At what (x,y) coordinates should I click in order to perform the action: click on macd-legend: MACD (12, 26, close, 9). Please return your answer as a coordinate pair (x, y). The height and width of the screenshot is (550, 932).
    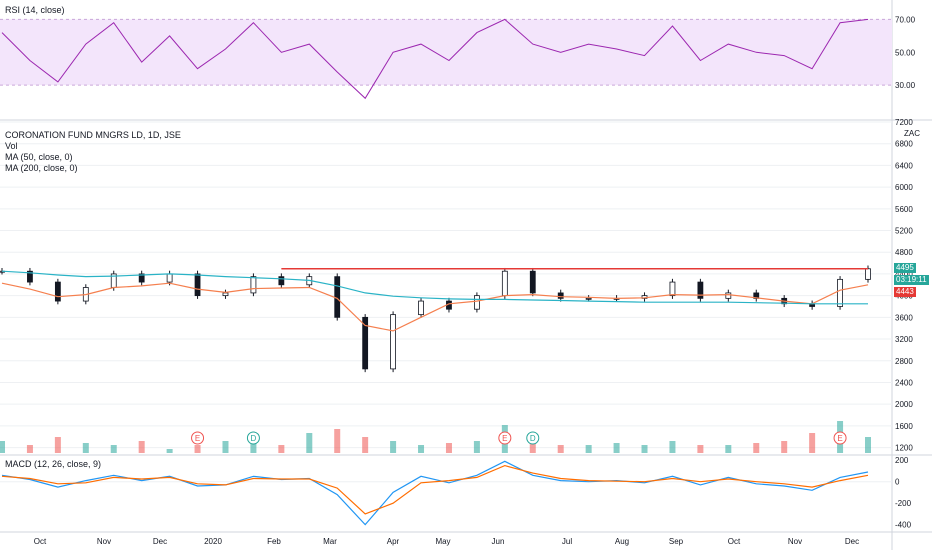
    Looking at the image, I should click on (53, 464).